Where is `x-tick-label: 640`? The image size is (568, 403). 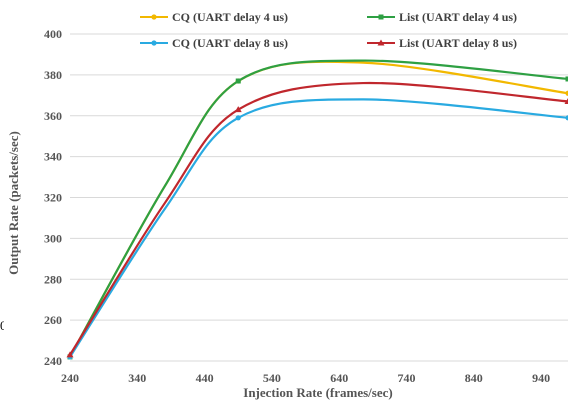
x-tick-label: 640 is located at coordinates (339, 378).